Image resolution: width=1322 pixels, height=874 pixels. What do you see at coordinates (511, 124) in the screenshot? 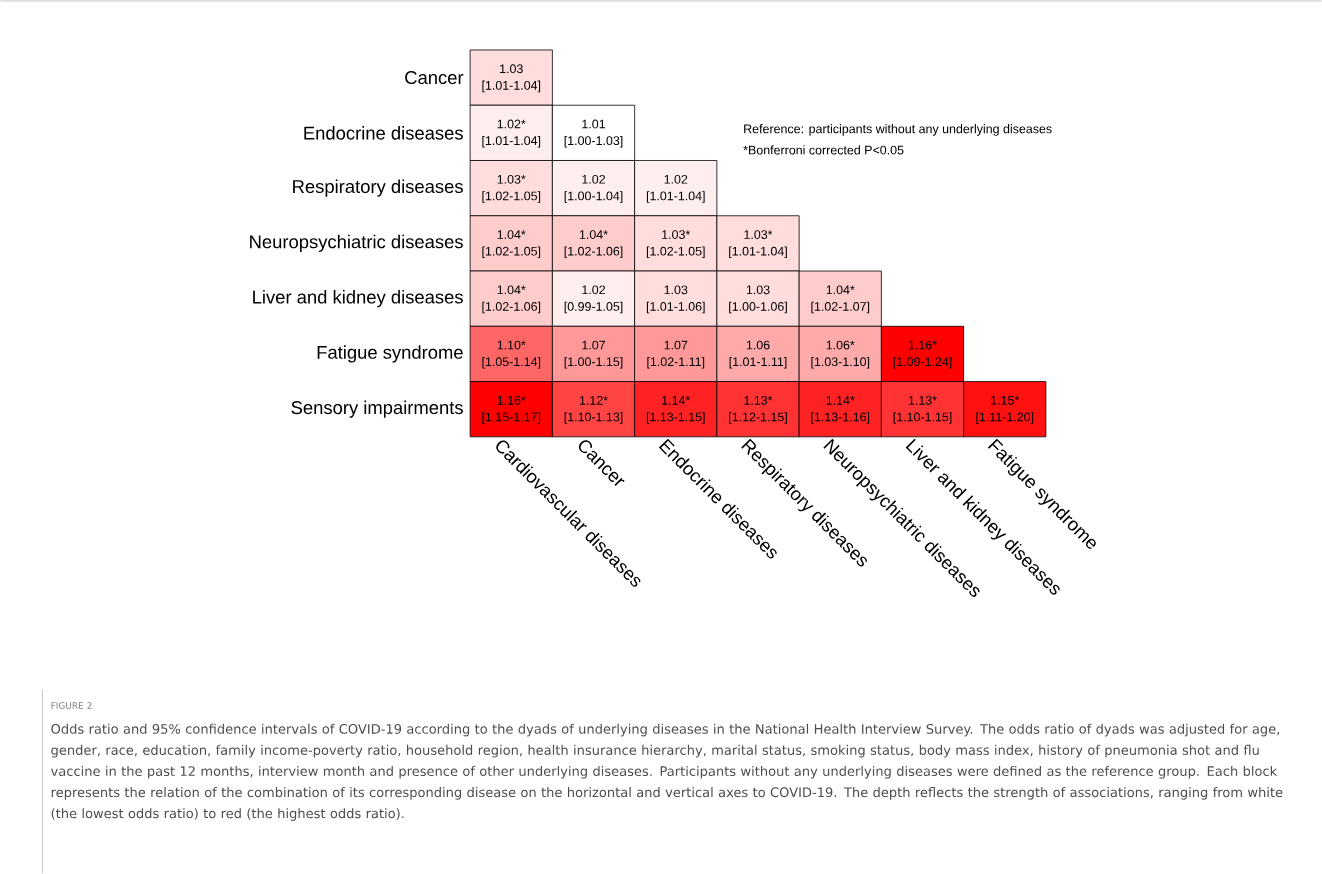
I see `data-label: 1.02*` at bounding box center [511, 124].